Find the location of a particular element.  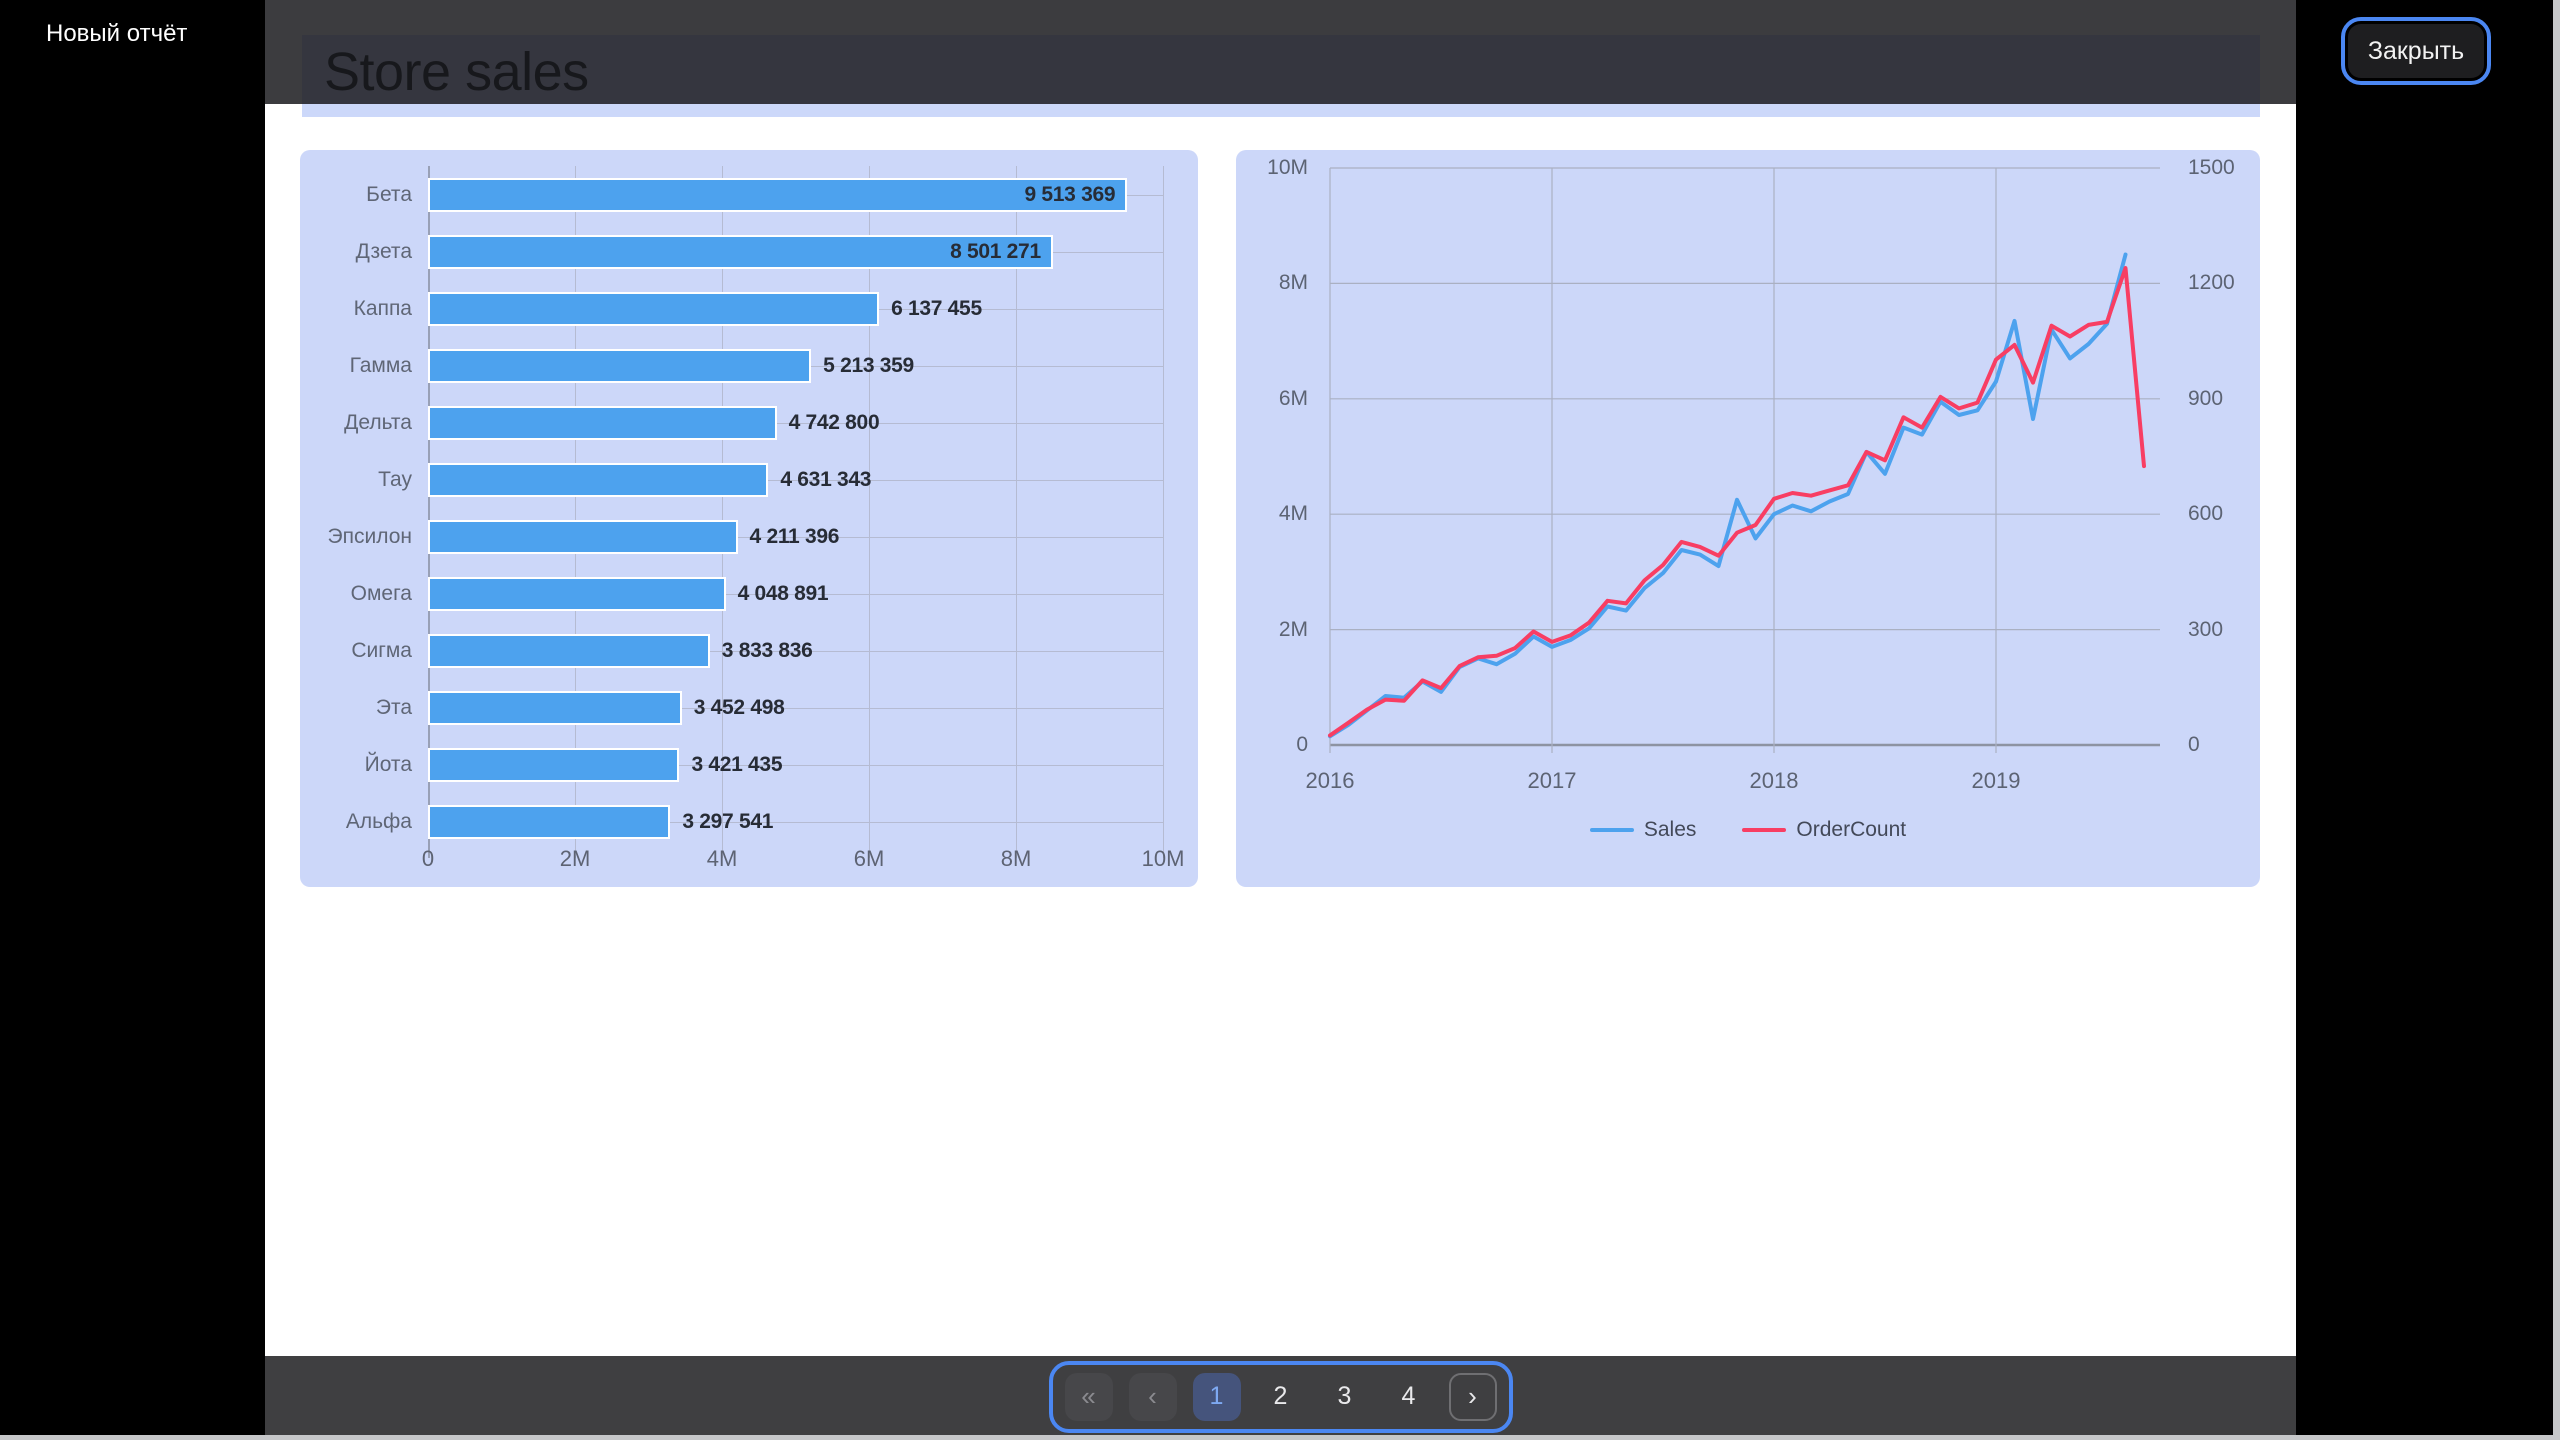

bar-value-label: 3 421 435 is located at coordinates (737, 764).